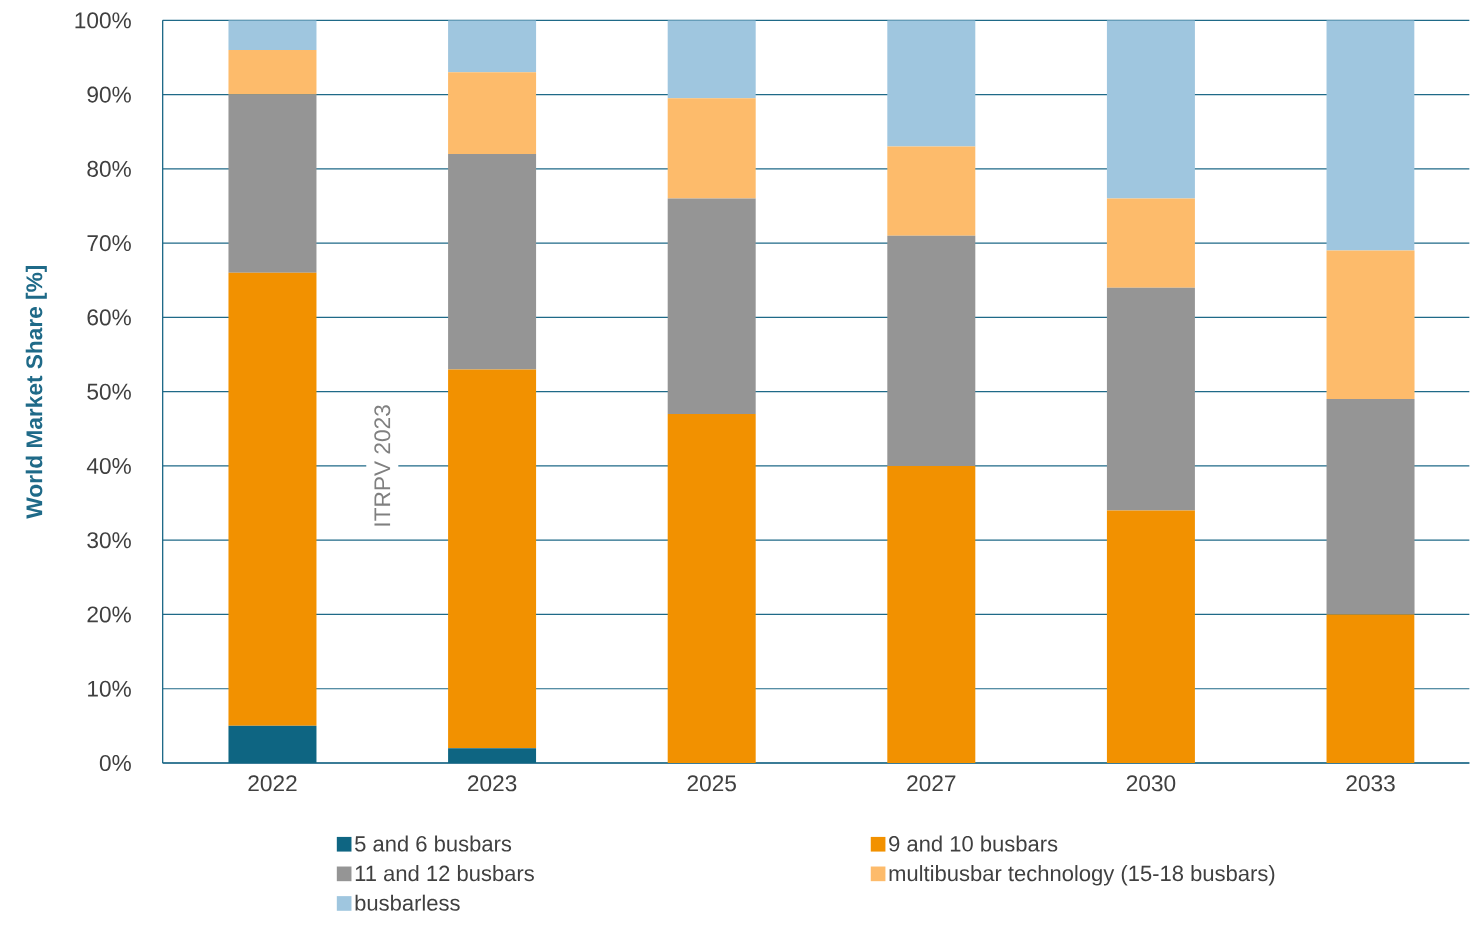 This screenshot has height=925, width=1470. I want to click on x-tick-label: 2022, so click(272, 783).